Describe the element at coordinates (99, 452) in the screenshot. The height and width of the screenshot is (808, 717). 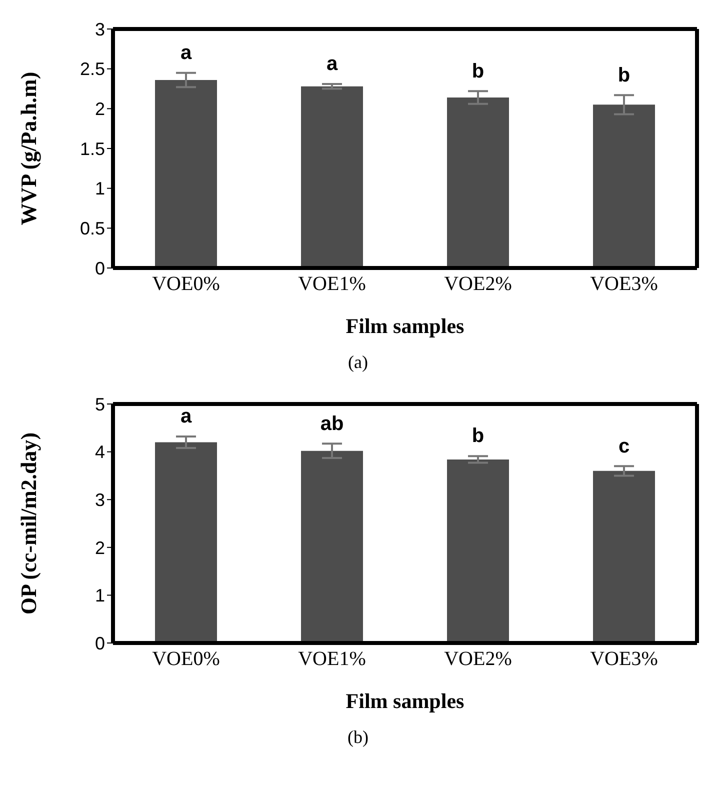
I see `y-tick-label: 4` at that location.